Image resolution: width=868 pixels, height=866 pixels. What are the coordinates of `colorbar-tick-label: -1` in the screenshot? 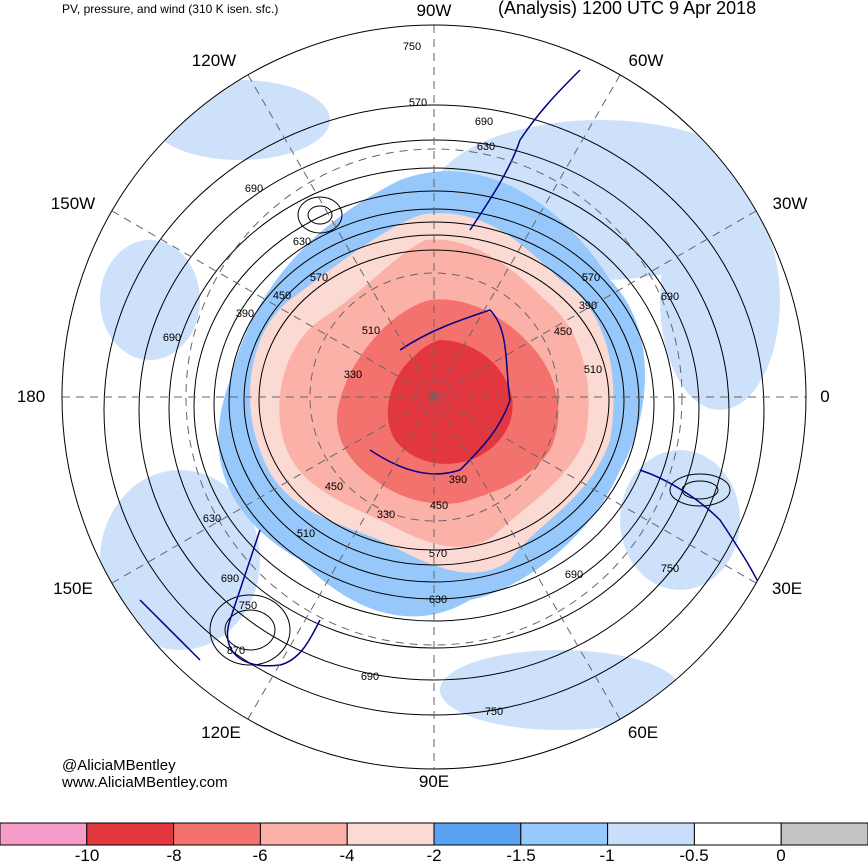 It's located at (607, 855).